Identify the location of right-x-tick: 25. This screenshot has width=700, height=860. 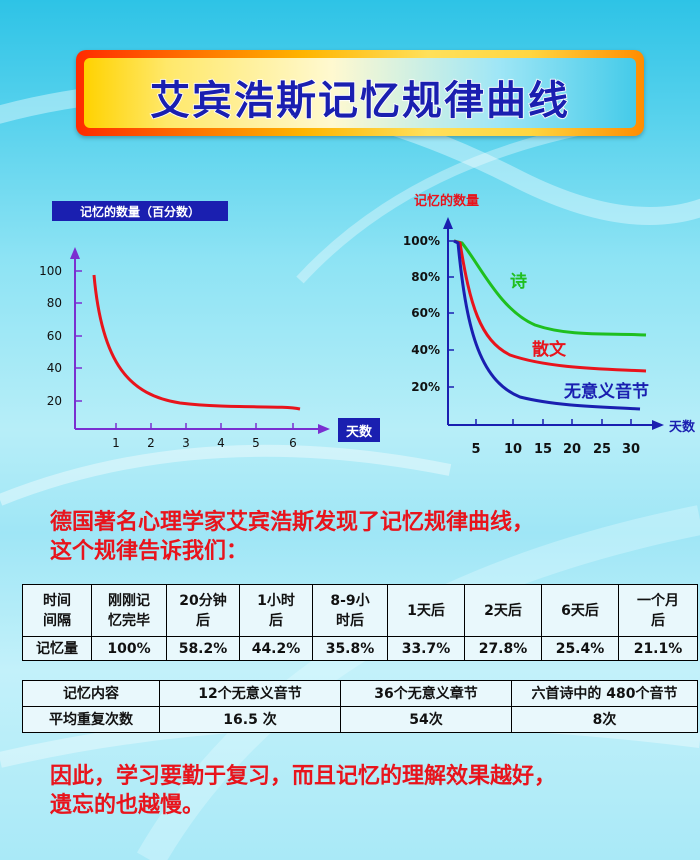
(602, 449).